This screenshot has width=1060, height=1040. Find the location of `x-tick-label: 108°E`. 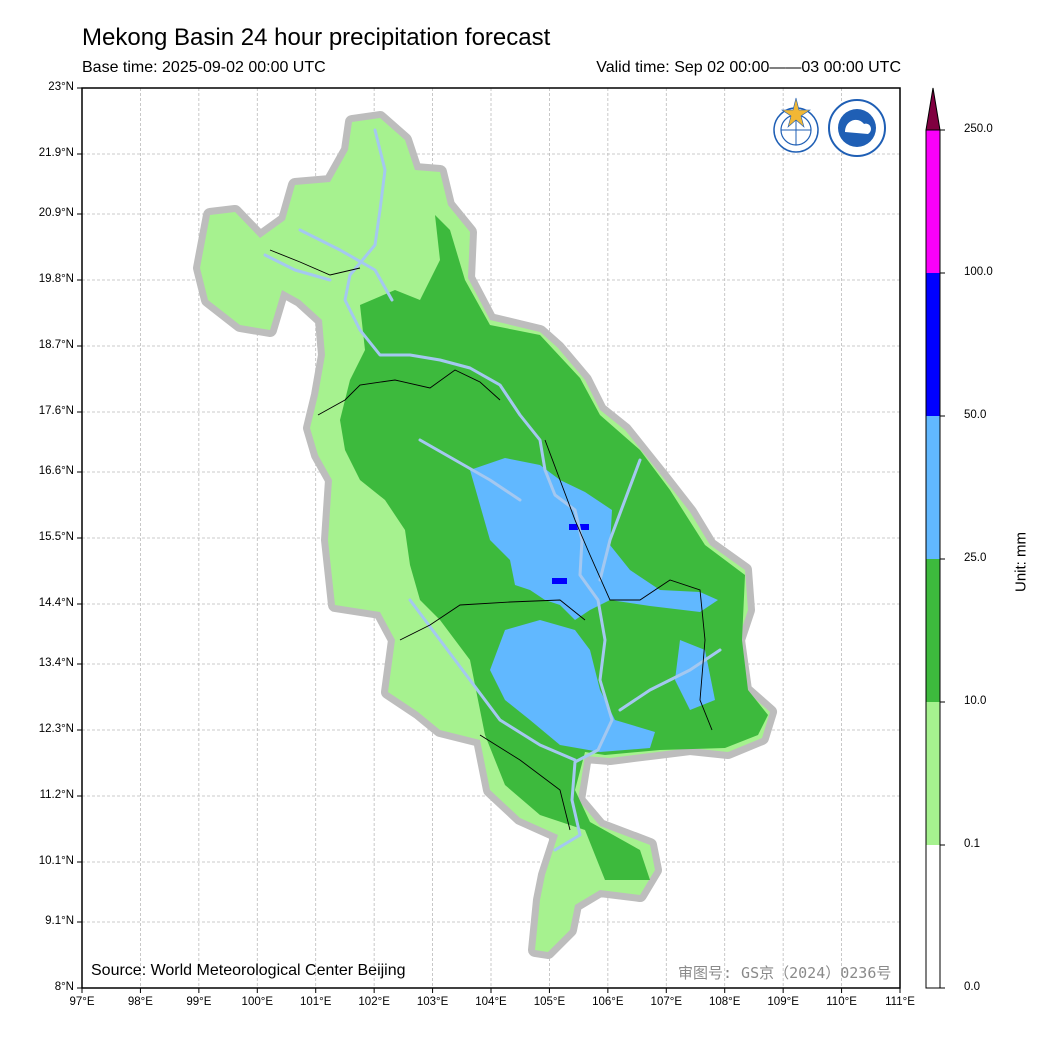

x-tick-label: 108°E is located at coordinates (724, 1002).